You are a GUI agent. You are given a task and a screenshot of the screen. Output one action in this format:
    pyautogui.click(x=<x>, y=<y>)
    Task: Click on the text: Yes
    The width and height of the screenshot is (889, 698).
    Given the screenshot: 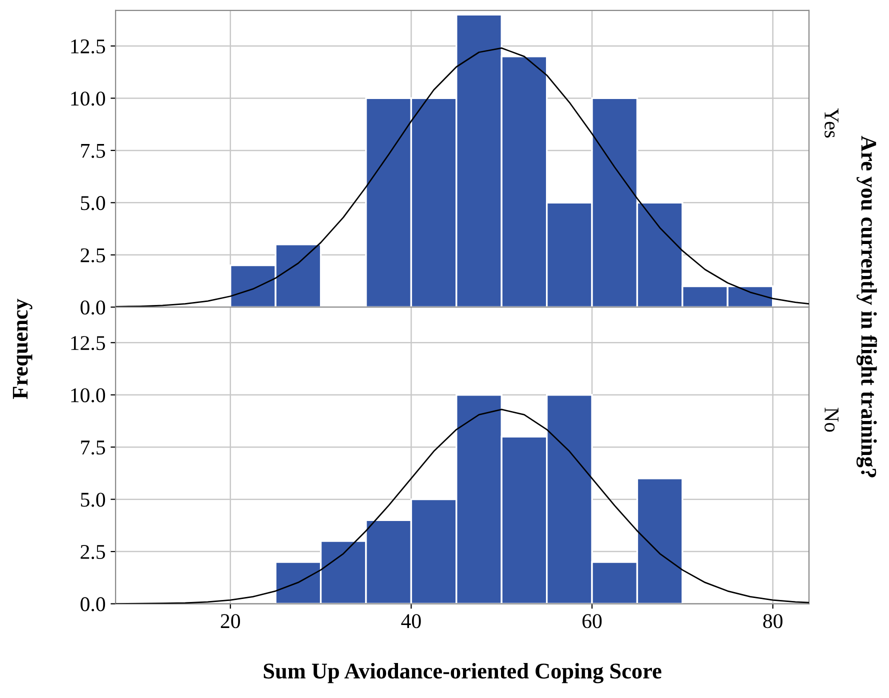 What is the action you would take?
    pyautogui.click(x=831, y=123)
    